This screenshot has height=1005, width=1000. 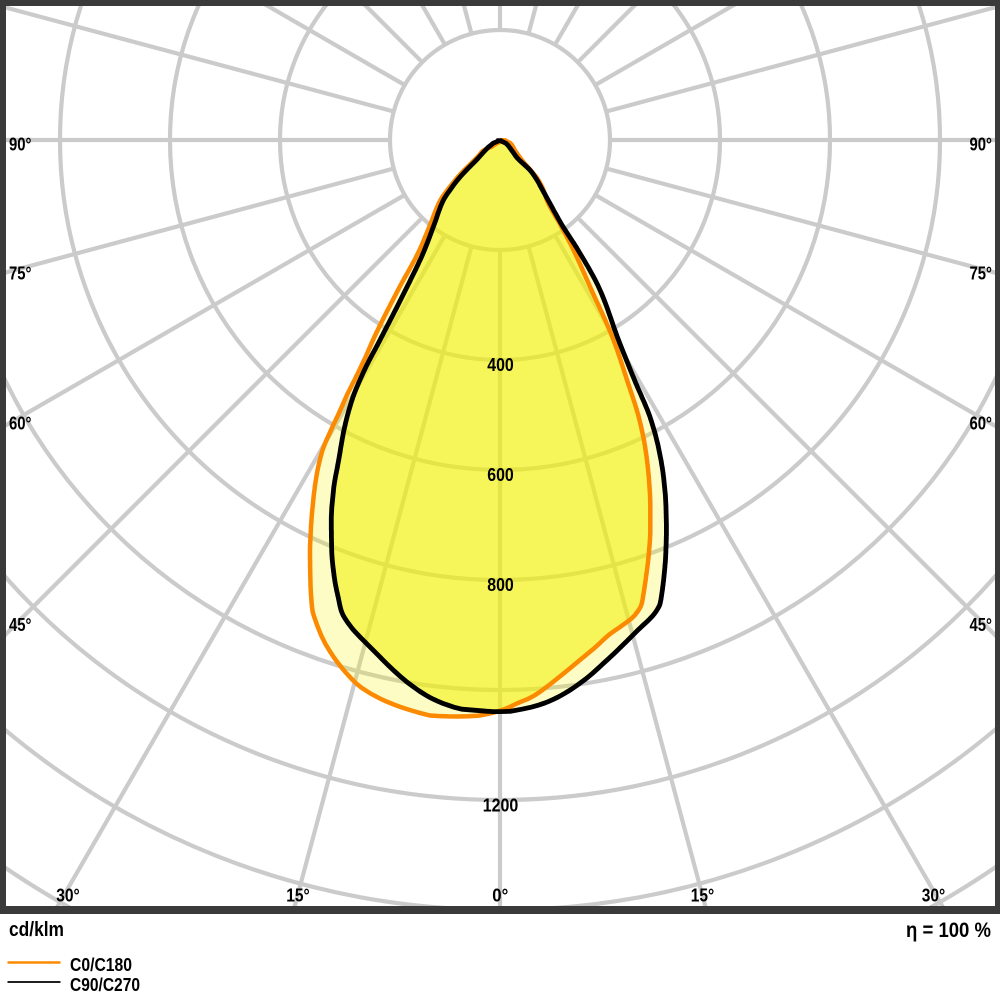 I want to click on svg-text: cd/klm, so click(x=36, y=930).